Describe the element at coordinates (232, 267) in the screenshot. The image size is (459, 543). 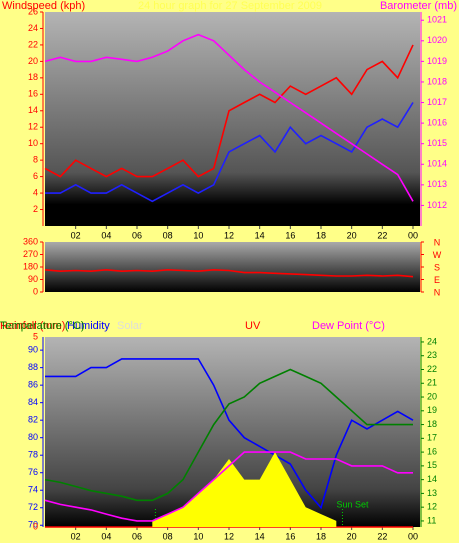
I see `plot-bg` at that location.